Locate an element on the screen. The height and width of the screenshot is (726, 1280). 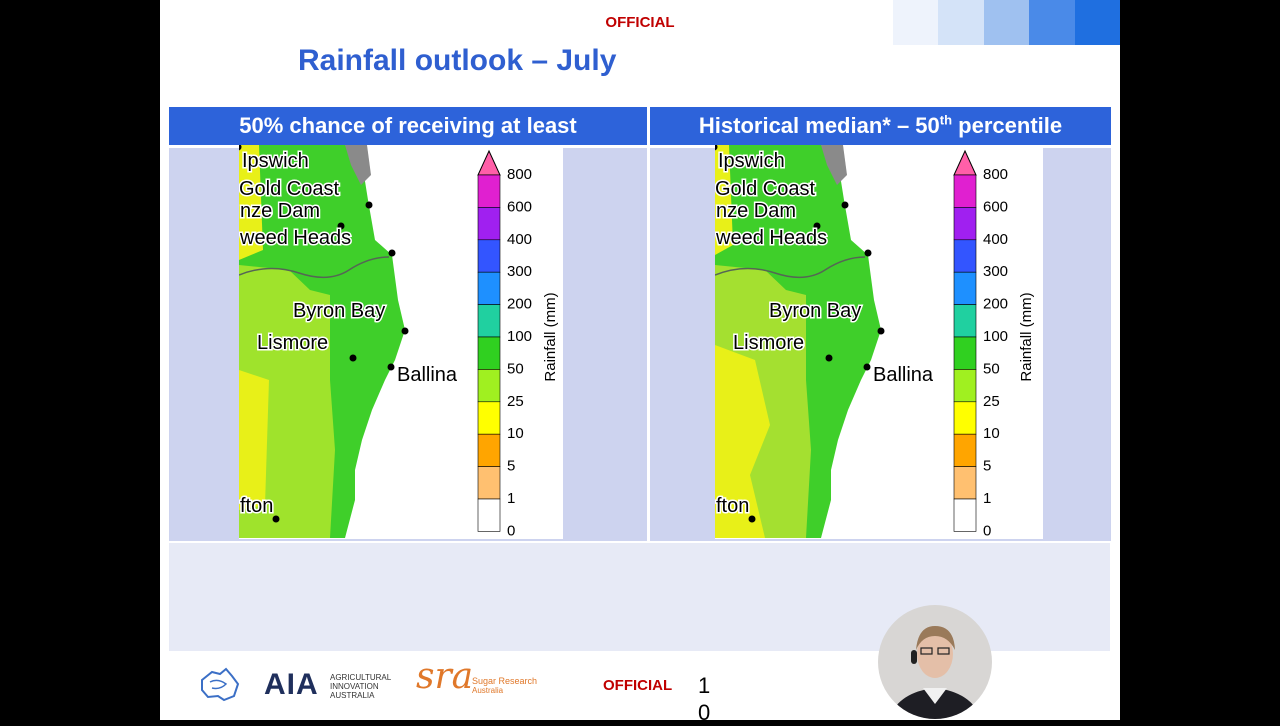
sra-country: Australia is located at coordinates (488, 690).